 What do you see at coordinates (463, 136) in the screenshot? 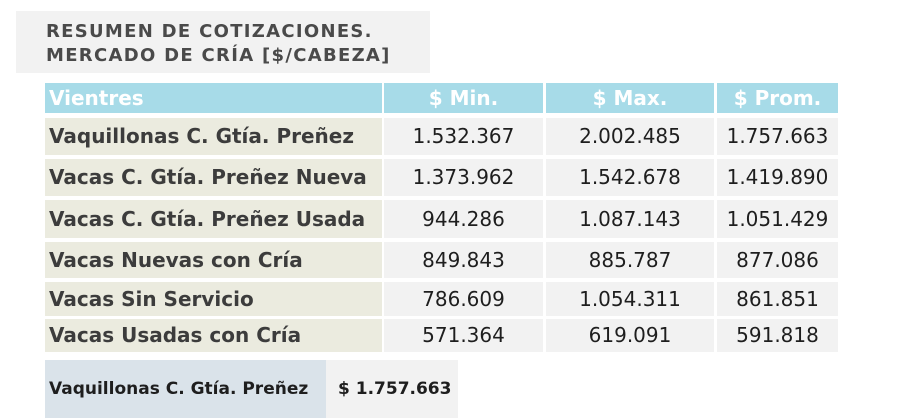
I see `cell-min: 1.532.367` at bounding box center [463, 136].